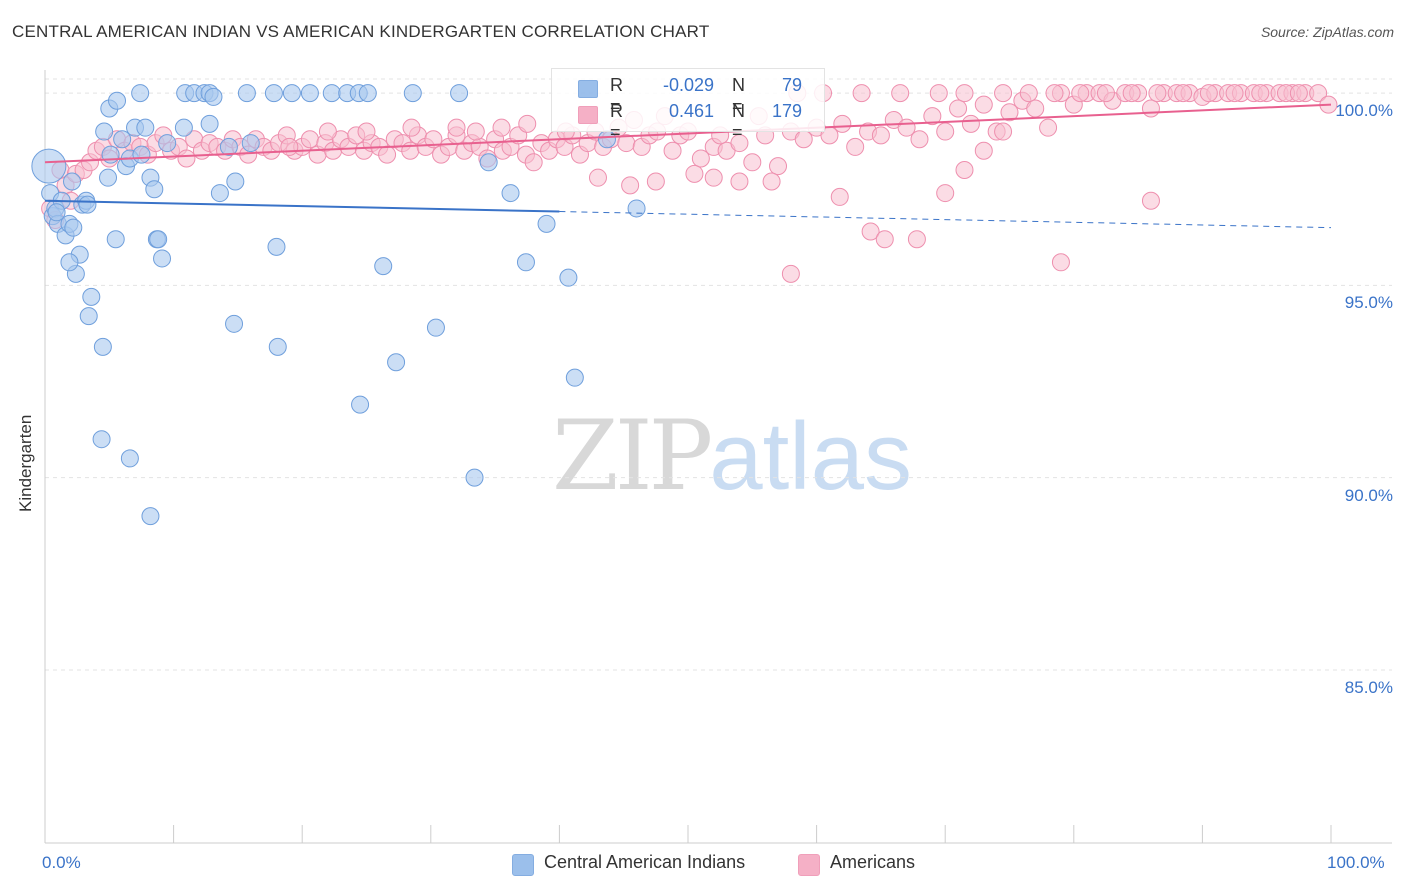 Image resolution: width=1406 pixels, height=892 pixels. I want to click on americans-trend, so click(688, 133).